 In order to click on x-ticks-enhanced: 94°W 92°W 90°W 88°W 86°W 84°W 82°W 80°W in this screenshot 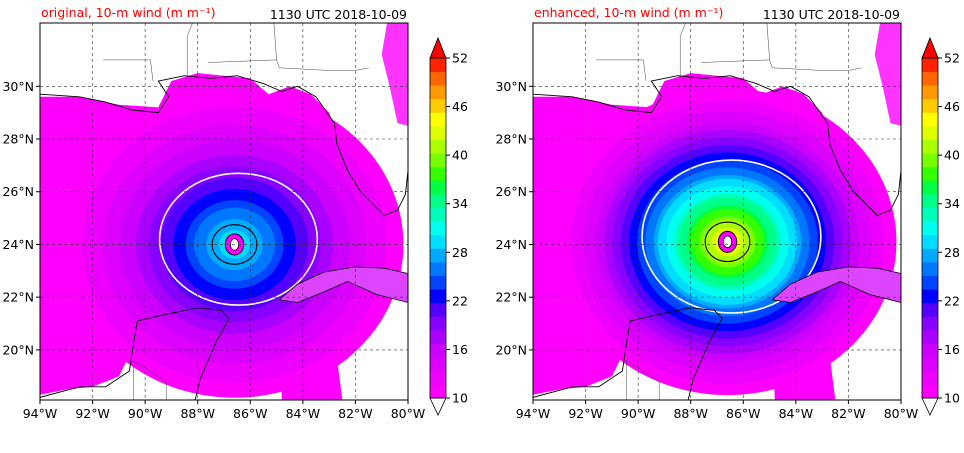, I will do `click(717, 410)`.